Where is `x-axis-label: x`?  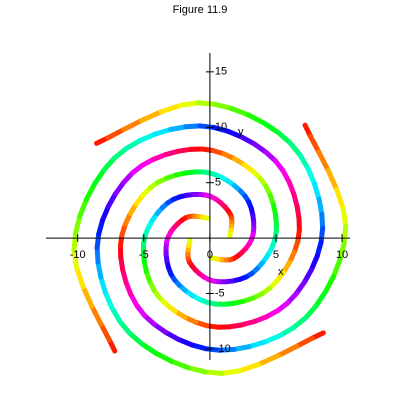 x-axis-label: x is located at coordinates (281, 272).